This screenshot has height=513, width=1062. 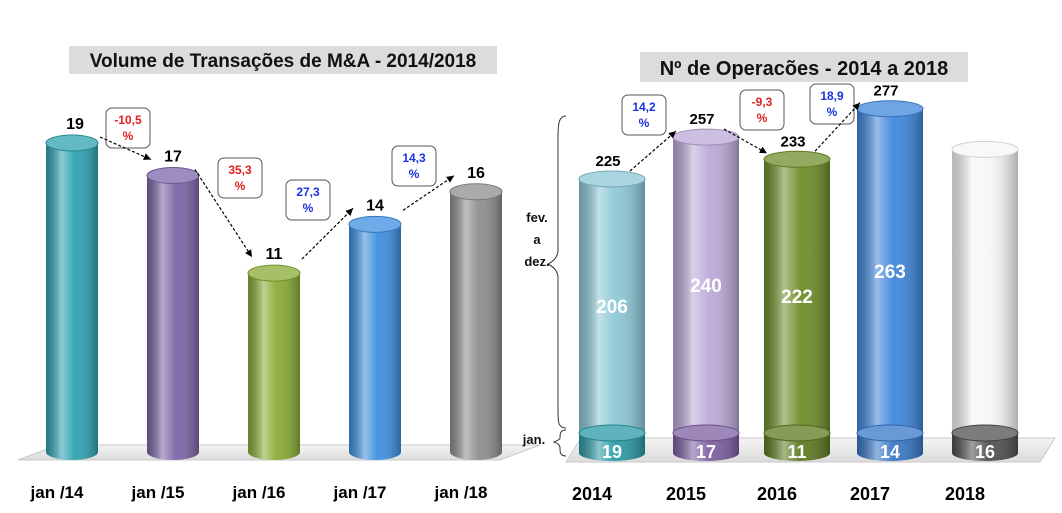 I want to click on right-jan-label: 16, so click(x=985, y=452).